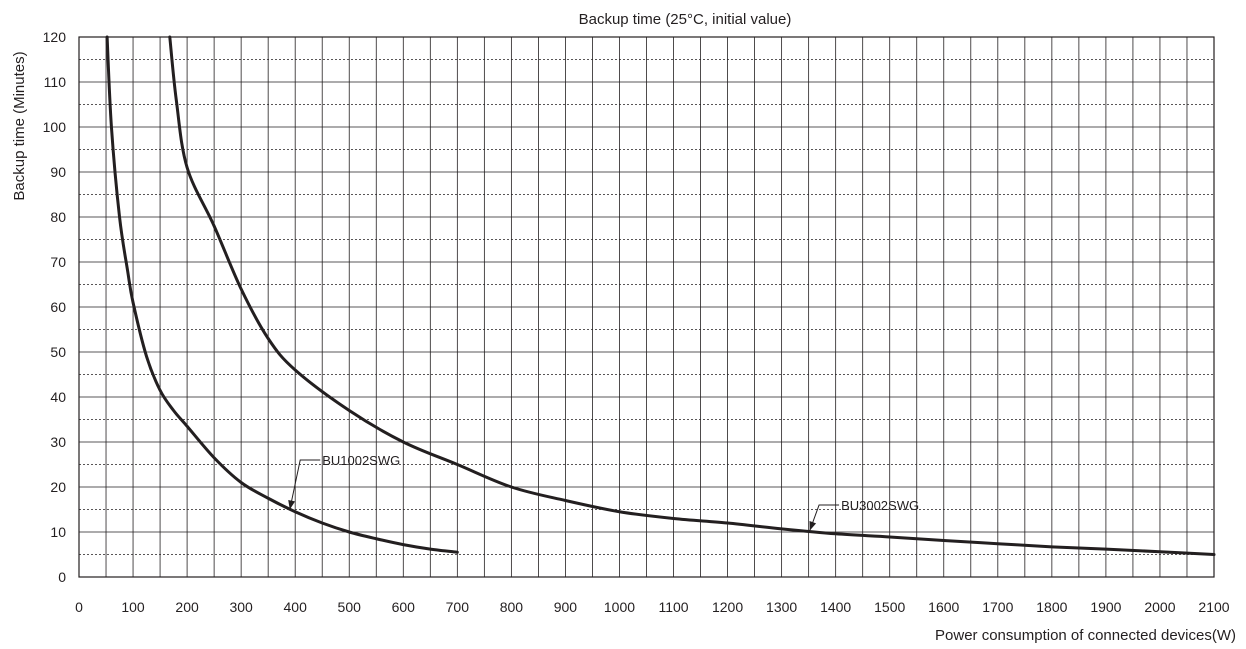  Describe the element at coordinates (880, 505) in the screenshot. I see `series-label-bu3002swg: BU3002SWG` at that location.